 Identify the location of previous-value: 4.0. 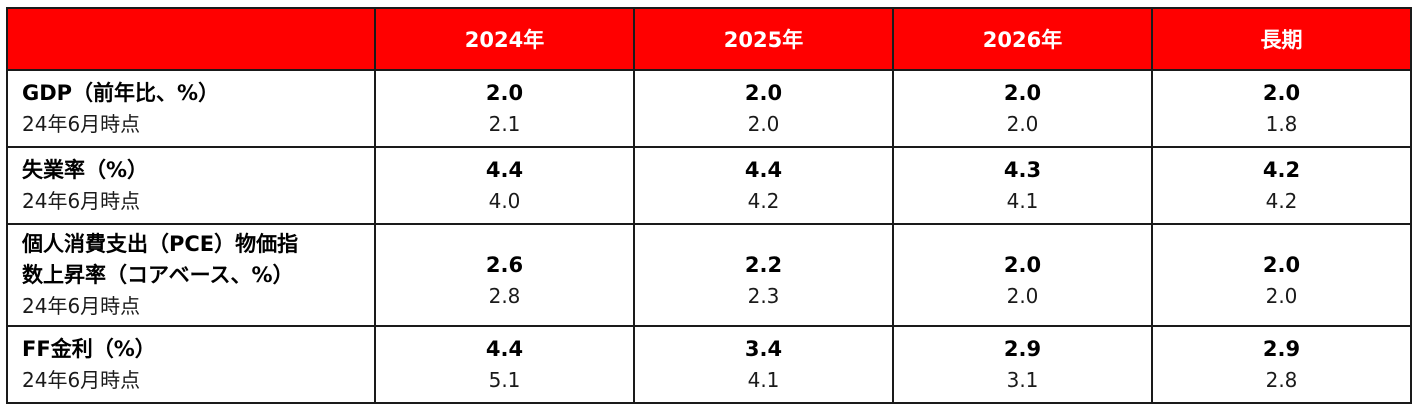
(504, 200).